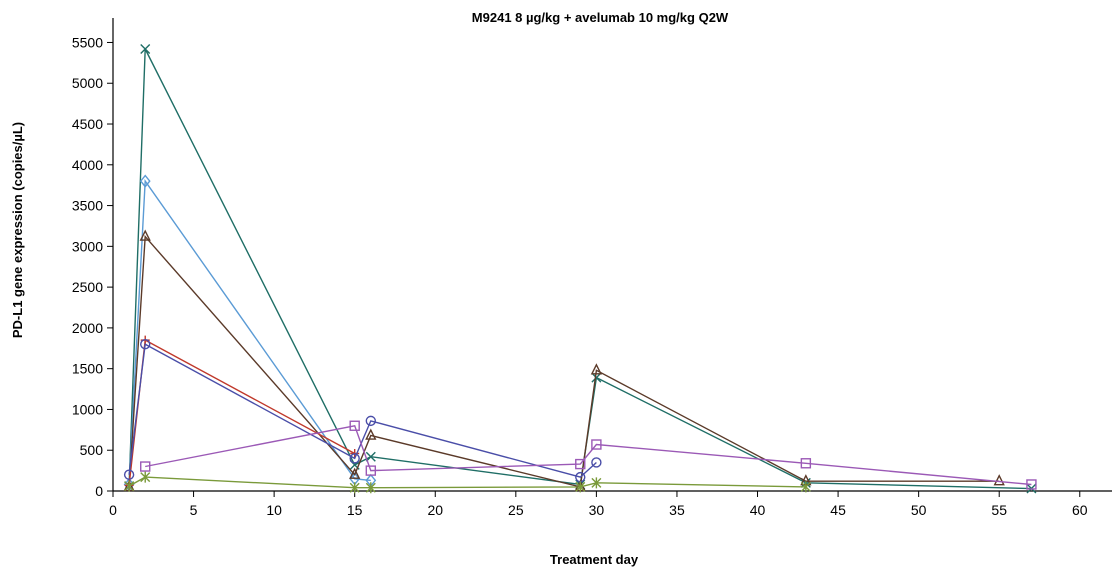 Image resolution: width=1114 pixels, height=569 pixels. Describe the element at coordinates (87, 206) in the screenshot. I see `y-tick-label: 3500` at that location.